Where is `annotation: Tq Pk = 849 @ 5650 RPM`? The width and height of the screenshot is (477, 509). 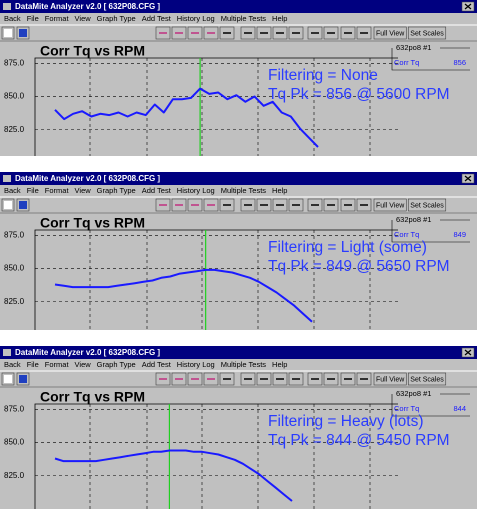 annotation: Tq Pk = 849 @ 5650 RPM is located at coordinates (359, 266).